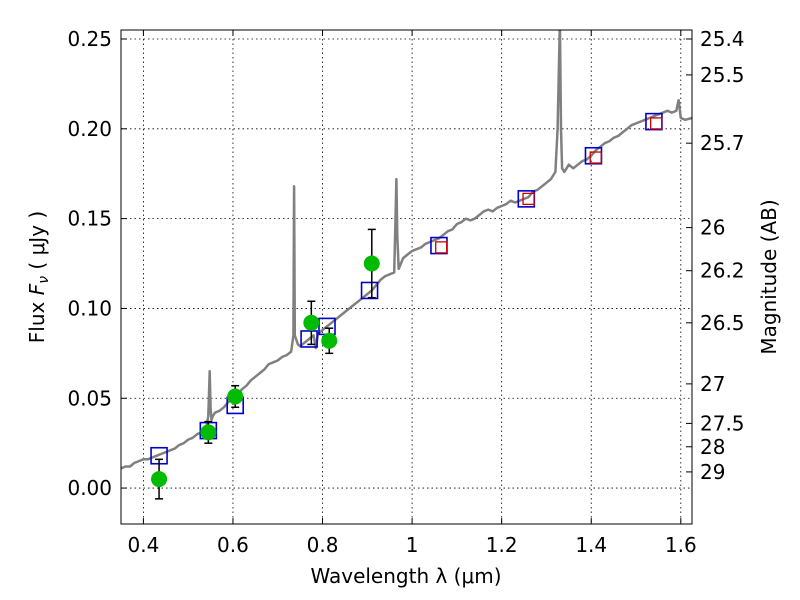 This screenshot has width=800, height=600. What do you see at coordinates (89, 398) in the screenshot?
I see `y-tick-label: 0.05` at bounding box center [89, 398].